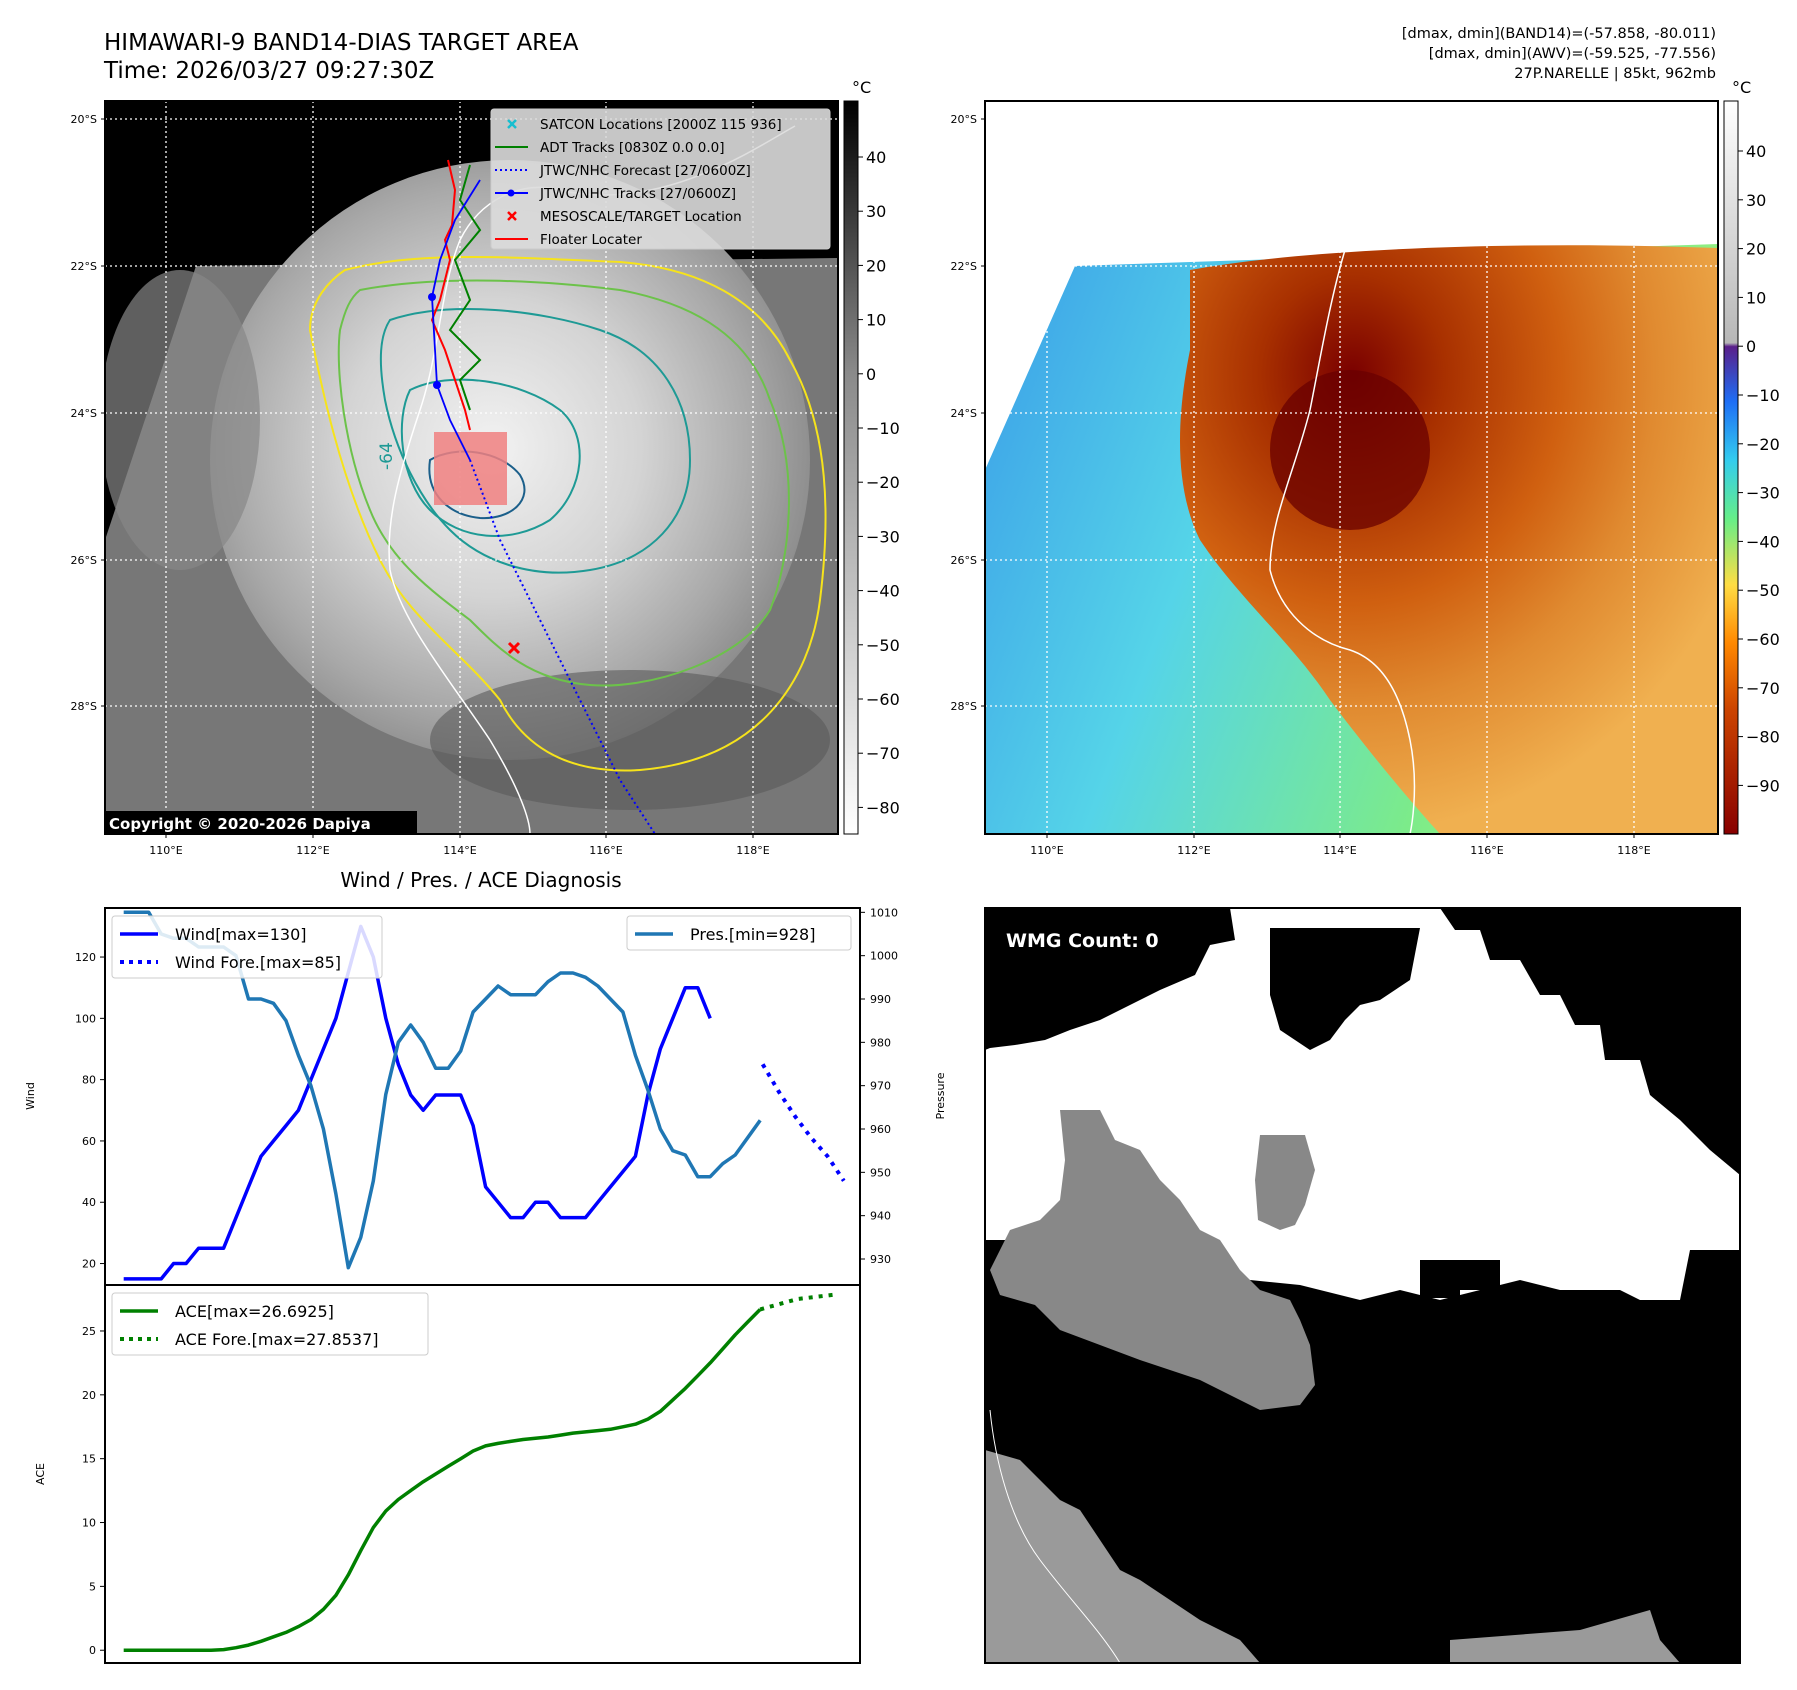  Describe the element at coordinates (797, 1302) in the screenshot. I see `ace-forecast-line` at that location.